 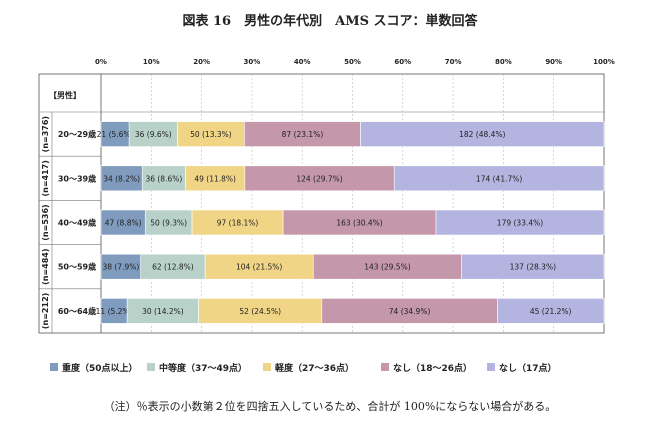 I want to click on legend-label: 中等度（37～49点）, so click(x=203, y=368).